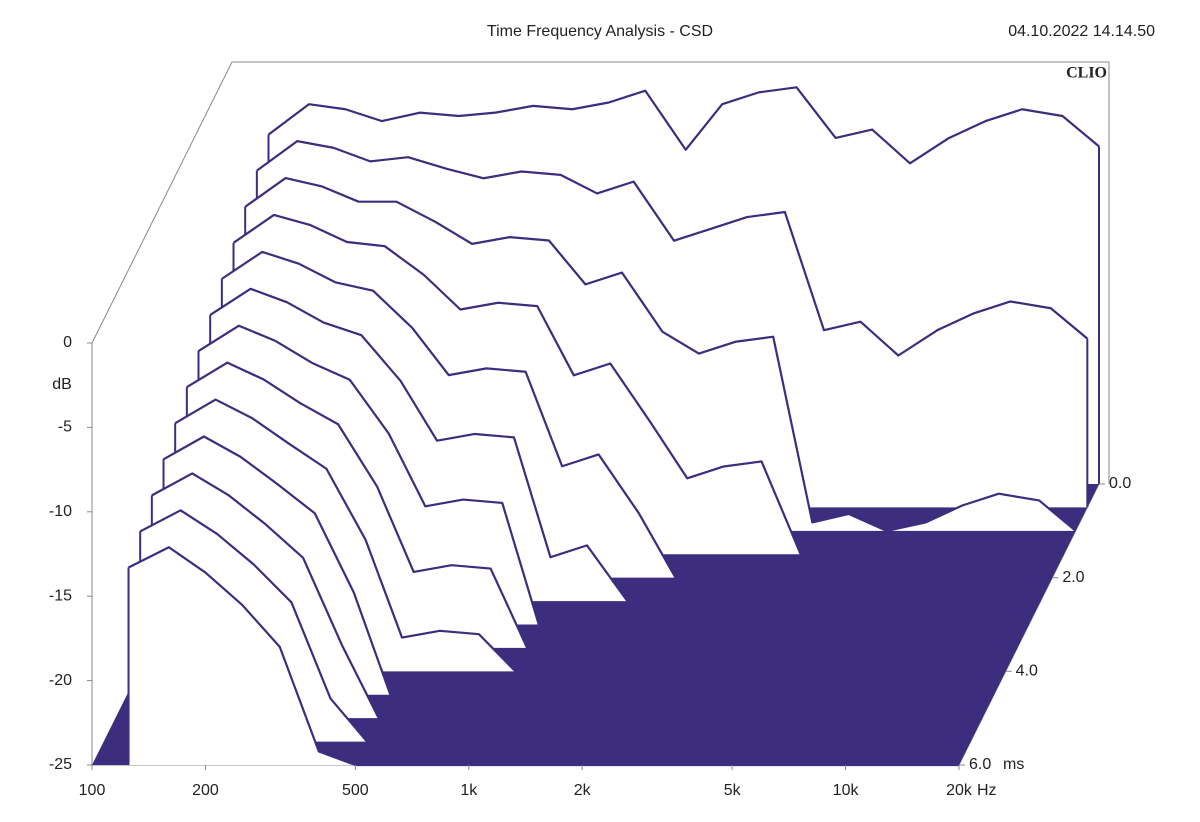  I want to click on x-tick-label: 500, so click(355, 790).